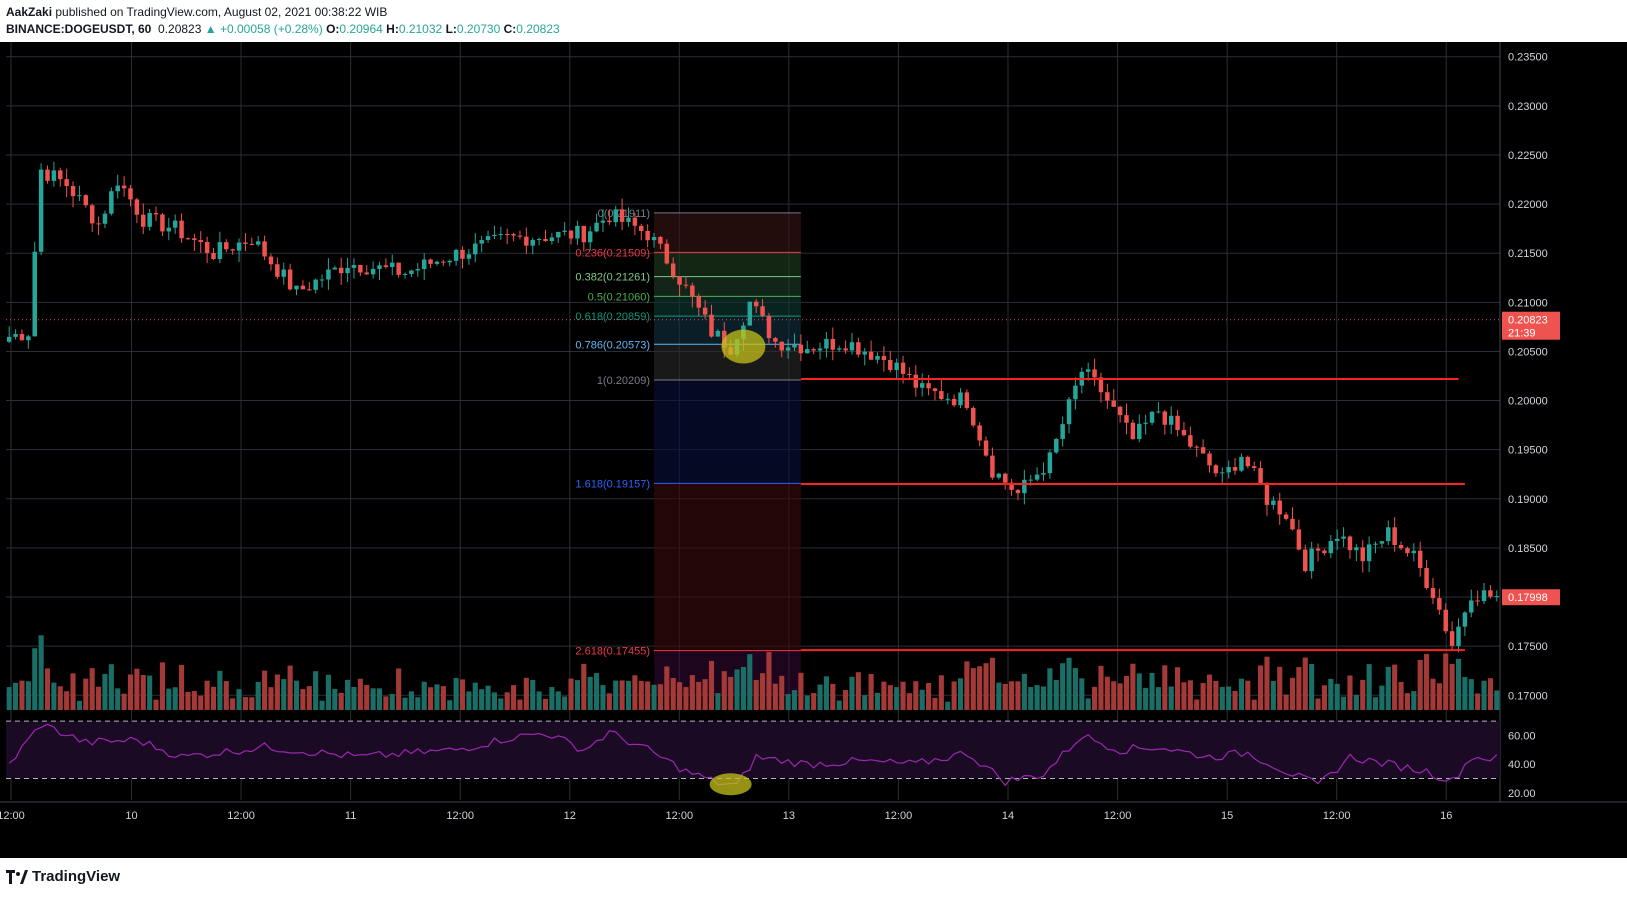 The image size is (1627, 897). Describe the element at coordinates (392, 29) in the screenshot. I see `high-label: H:` at that location.